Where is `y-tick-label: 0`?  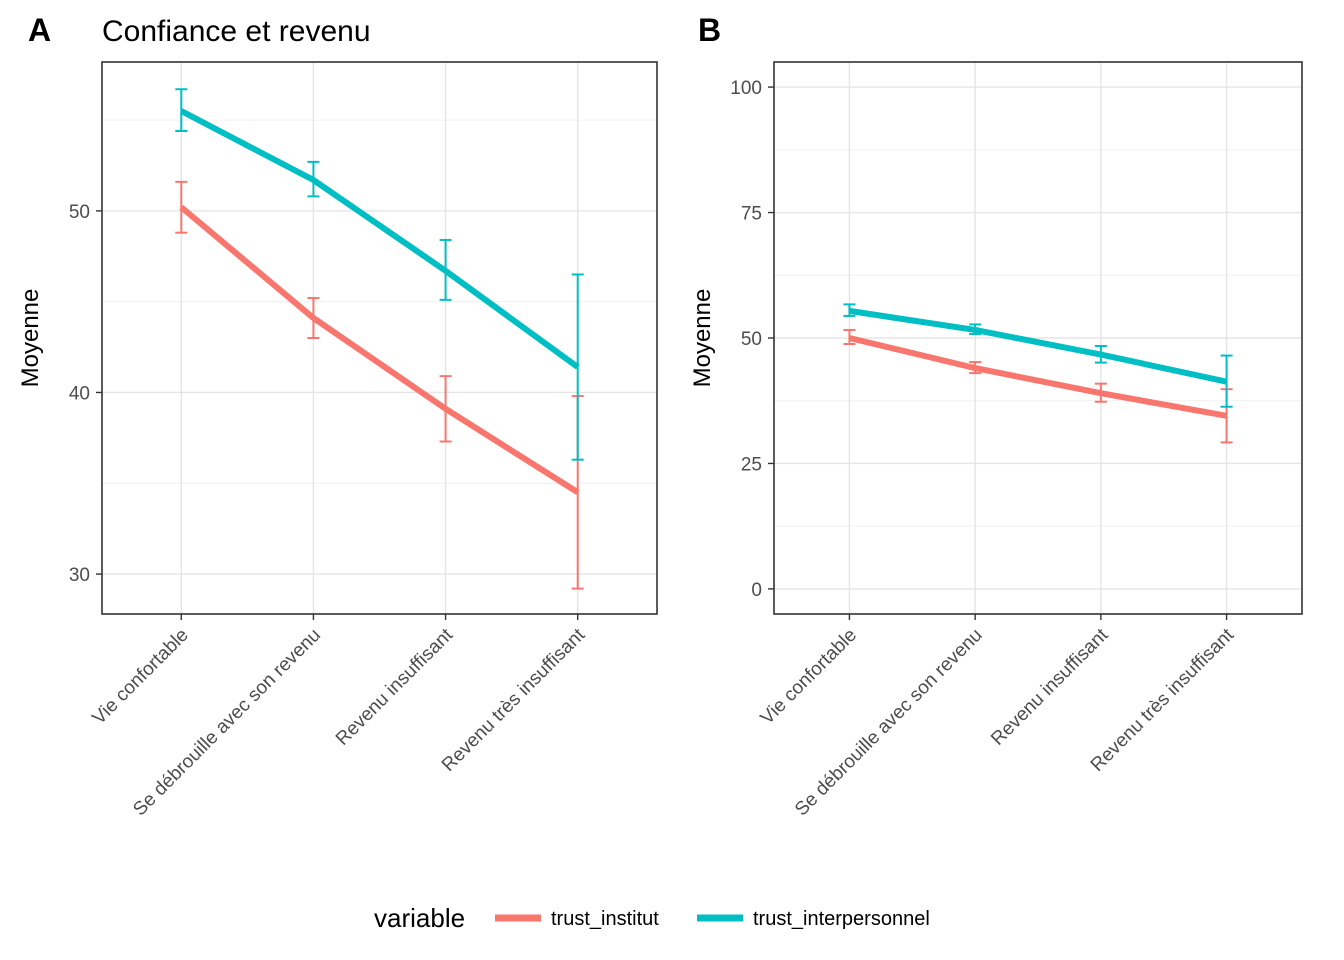 y-tick-label: 0 is located at coordinates (756, 590).